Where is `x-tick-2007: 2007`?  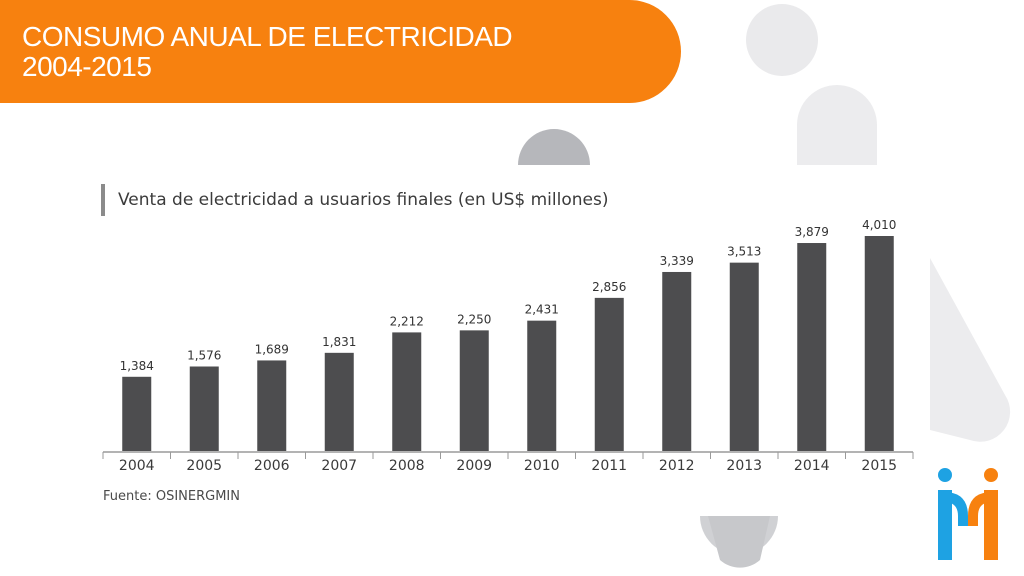 x-tick-2007: 2007 is located at coordinates (339, 466).